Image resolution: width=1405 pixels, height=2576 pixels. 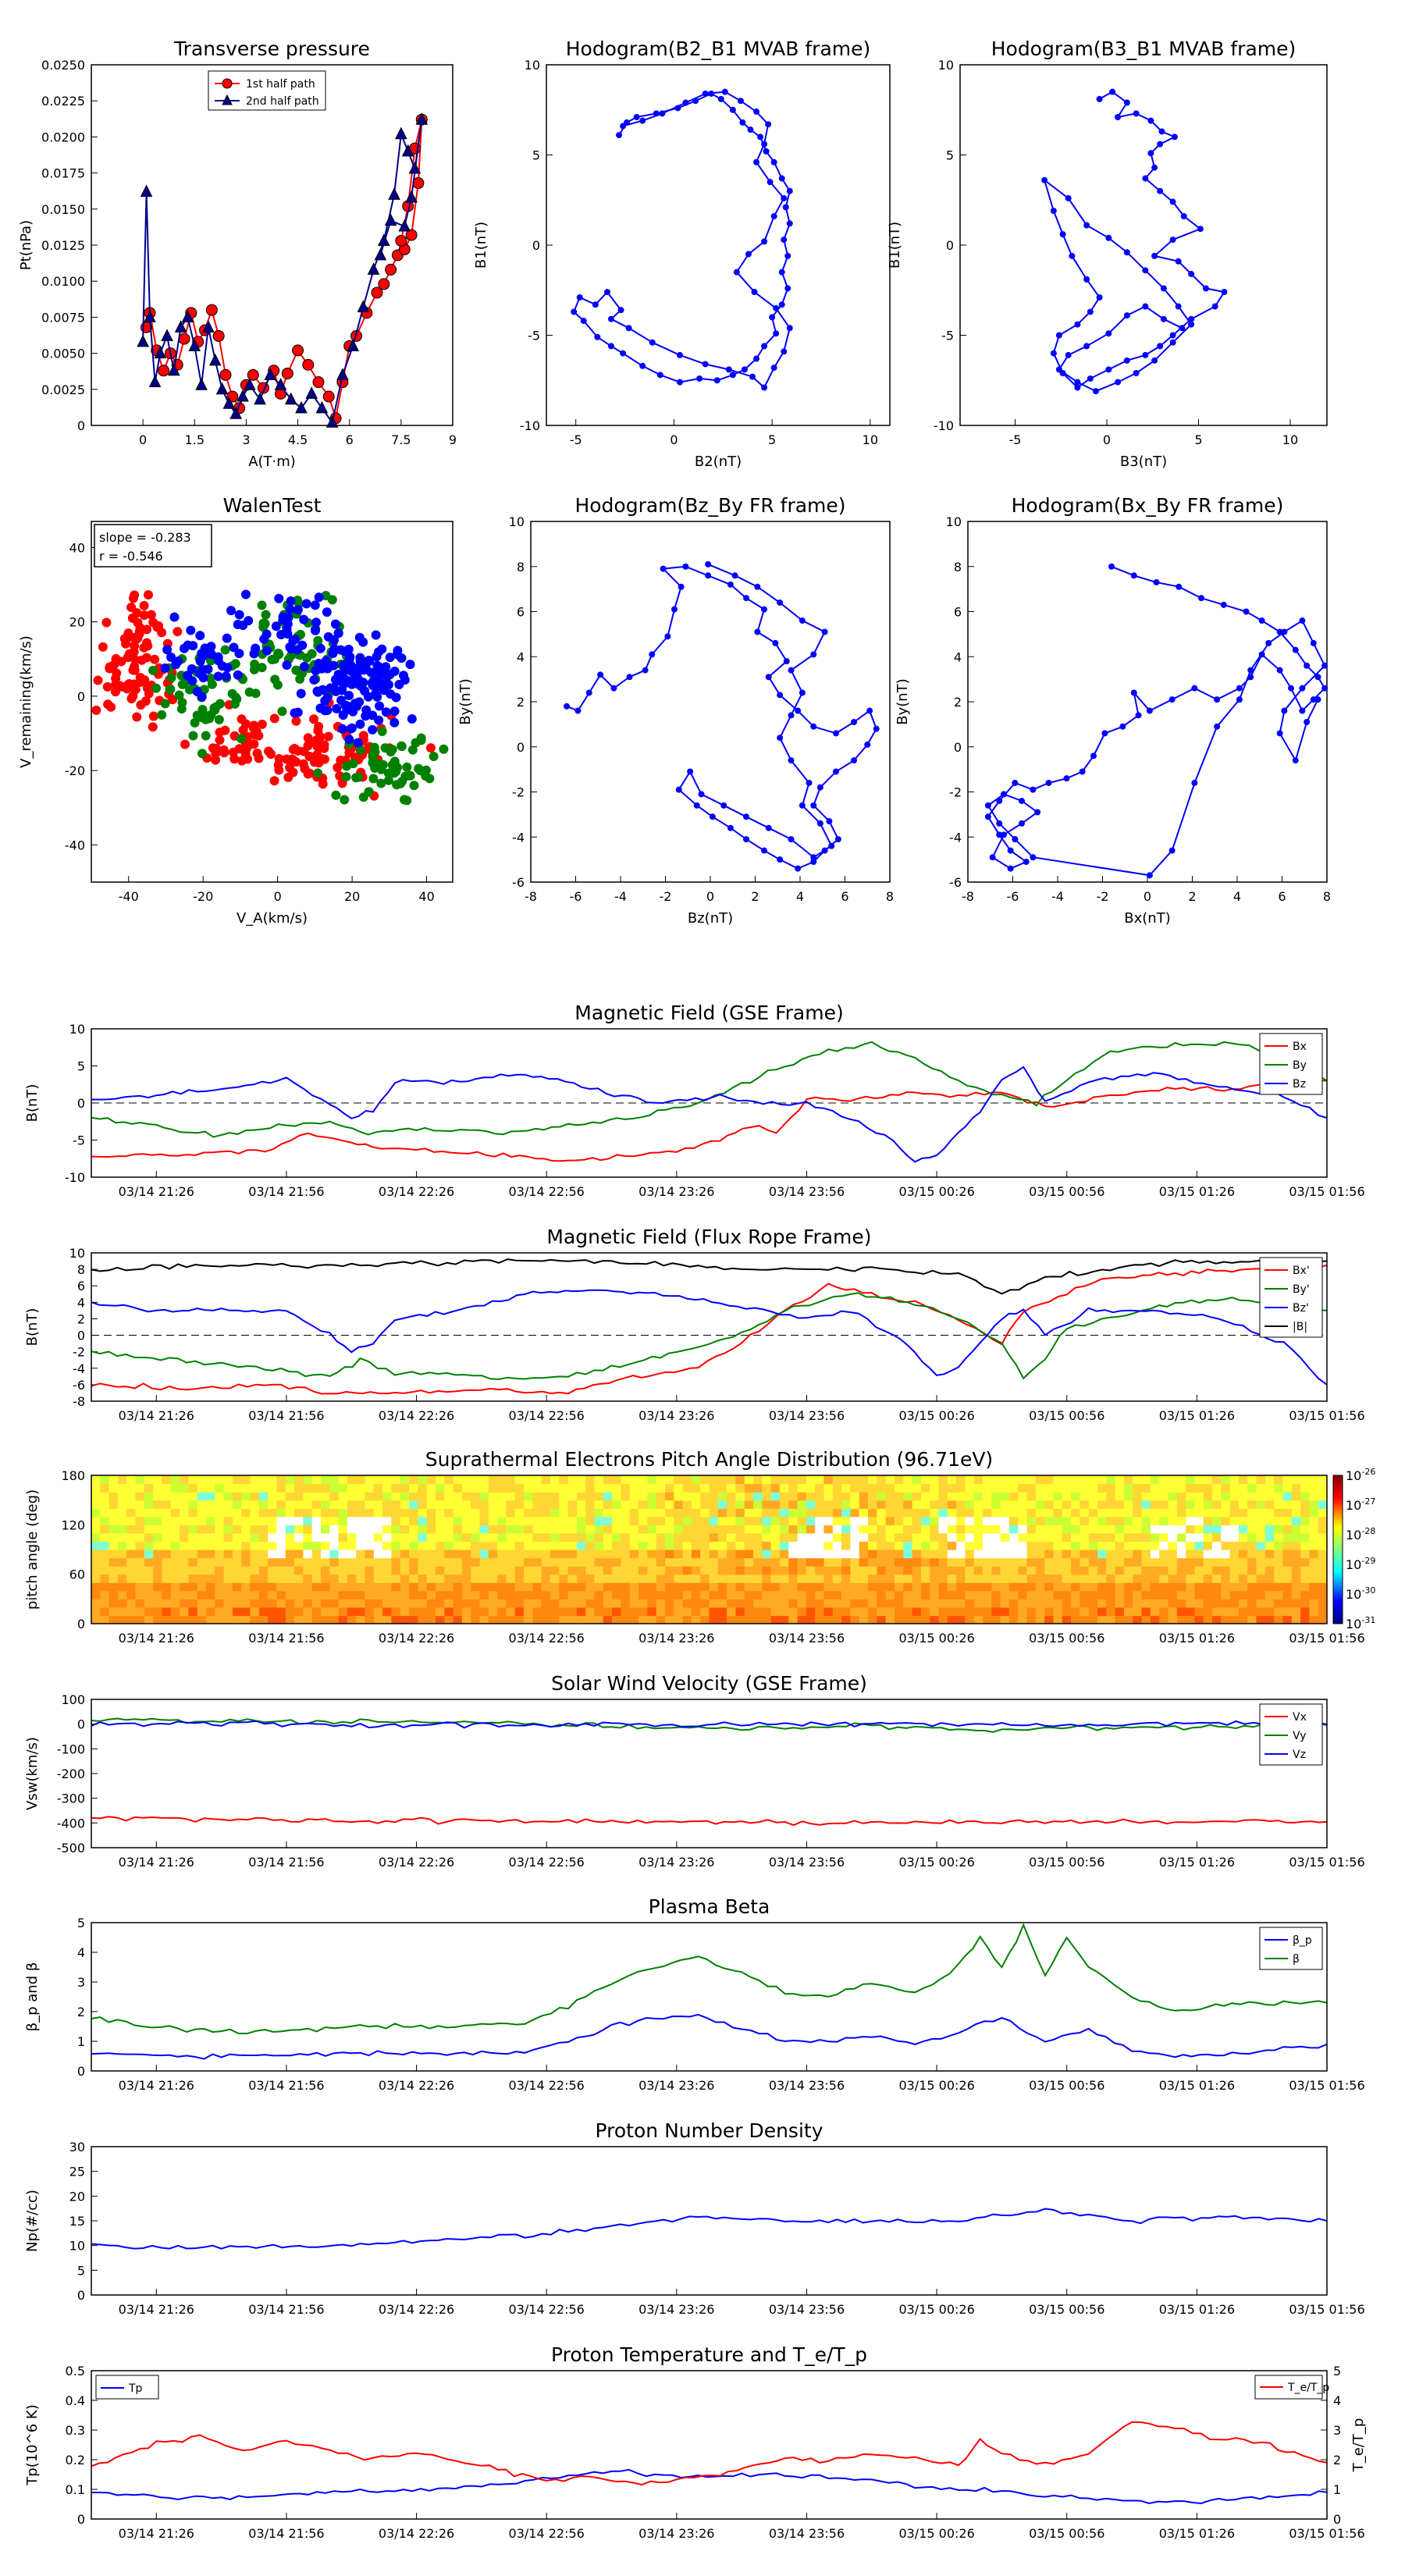 What do you see at coordinates (286, 2533) in the screenshot?
I see `tp_time-xtick-label: 03/14 21:56` at bounding box center [286, 2533].